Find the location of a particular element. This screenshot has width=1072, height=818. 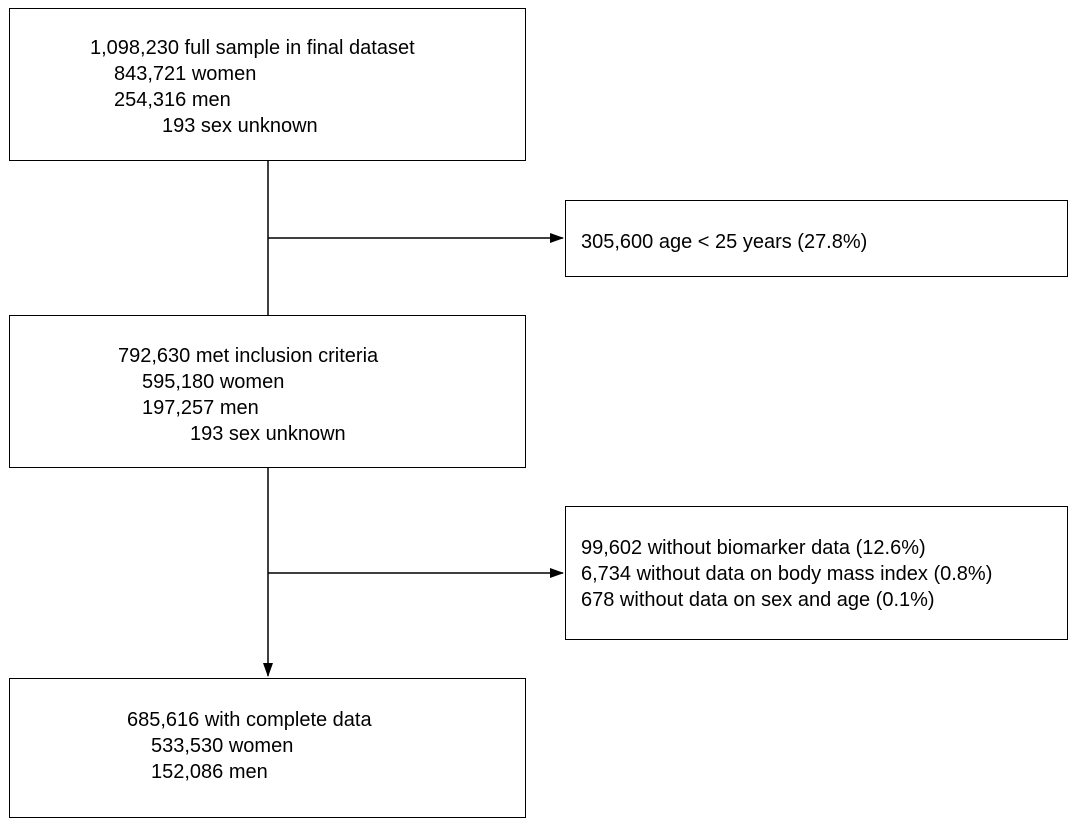

full-sample-men: 254,316 men is located at coordinates (172, 100).